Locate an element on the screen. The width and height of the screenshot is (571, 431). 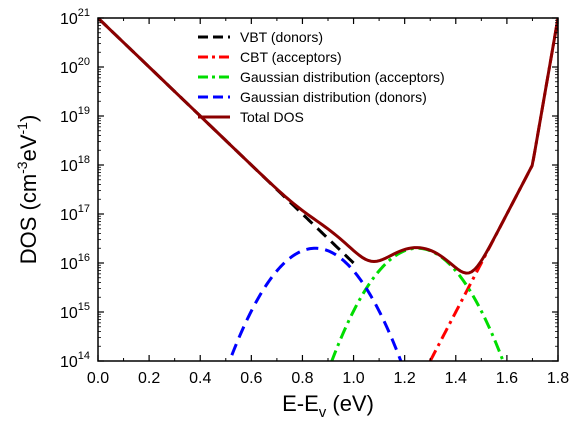
x-tick-label: 0.8 is located at coordinates (302, 378).